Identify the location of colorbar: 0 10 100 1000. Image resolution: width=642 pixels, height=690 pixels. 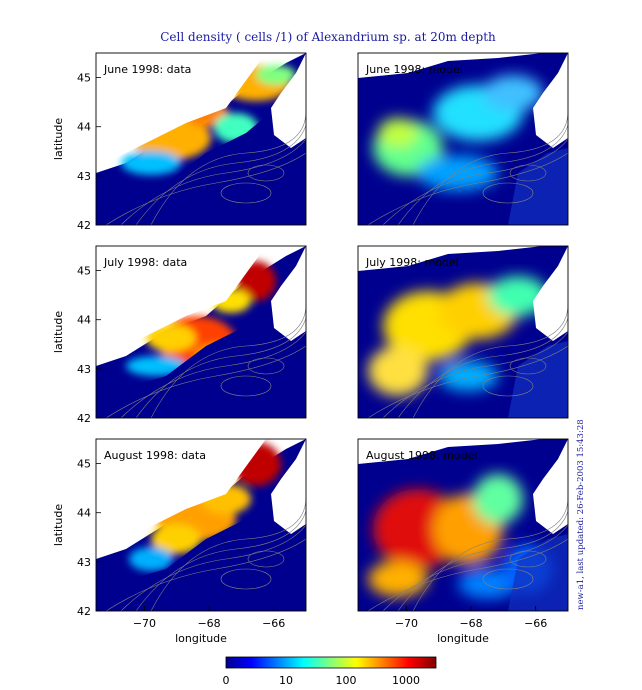
(330, 671).